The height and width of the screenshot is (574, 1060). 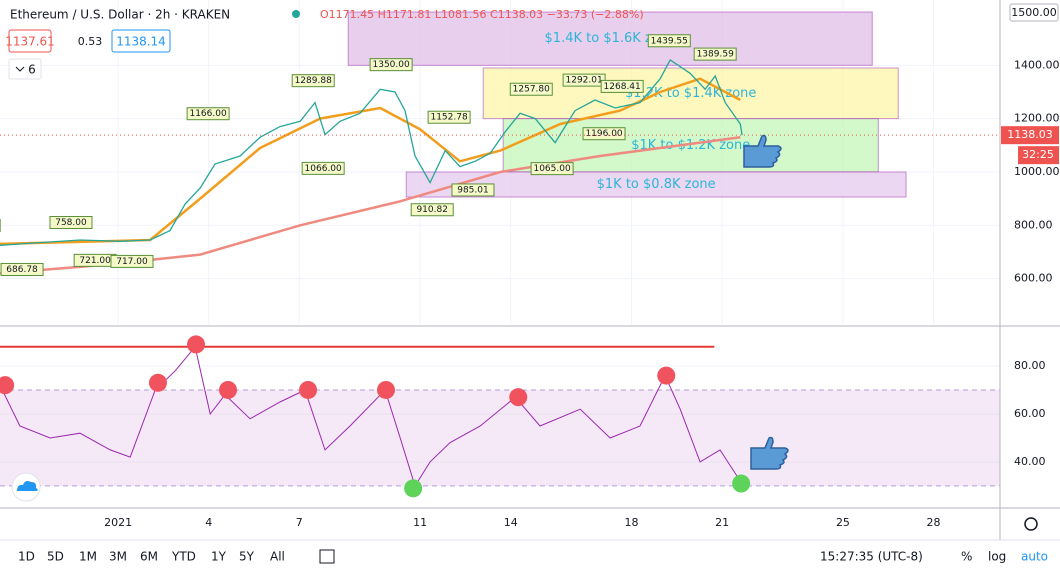 I want to click on last-price: 1138.03, so click(x=1030, y=134).